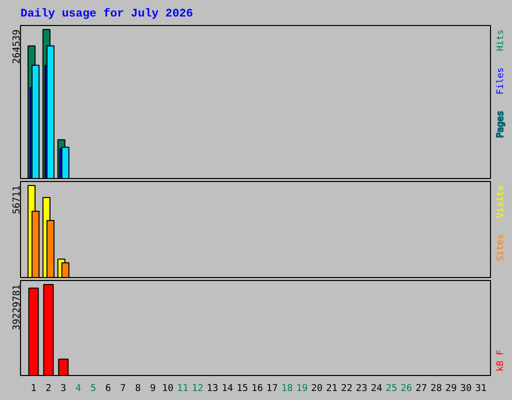  Describe the element at coordinates (406, 388) in the screenshot. I see `x-tick-label: 26` at that location.